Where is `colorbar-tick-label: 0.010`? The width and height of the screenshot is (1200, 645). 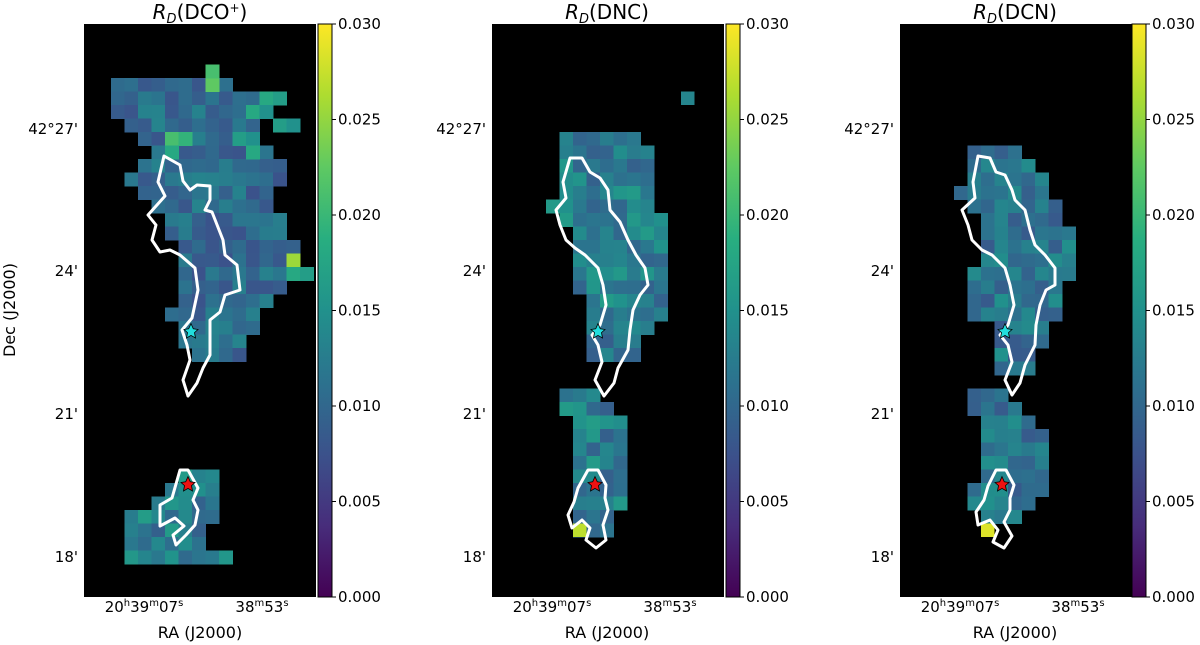 colorbar-tick-label: 0.010 is located at coordinates (1173, 406).